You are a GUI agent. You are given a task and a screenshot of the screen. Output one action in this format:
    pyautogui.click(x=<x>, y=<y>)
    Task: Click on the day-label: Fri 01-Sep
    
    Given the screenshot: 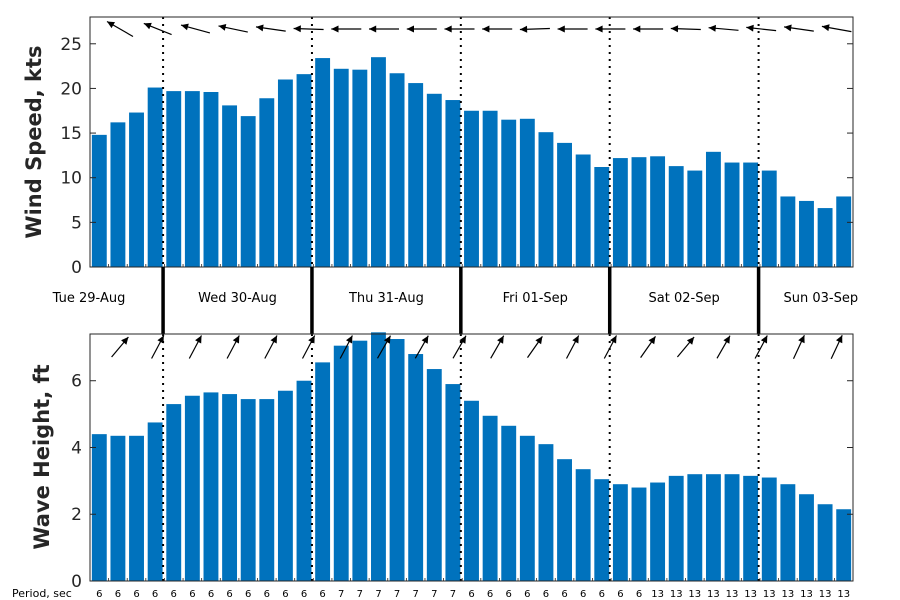 What is the action you would take?
    pyautogui.click(x=535, y=298)
    